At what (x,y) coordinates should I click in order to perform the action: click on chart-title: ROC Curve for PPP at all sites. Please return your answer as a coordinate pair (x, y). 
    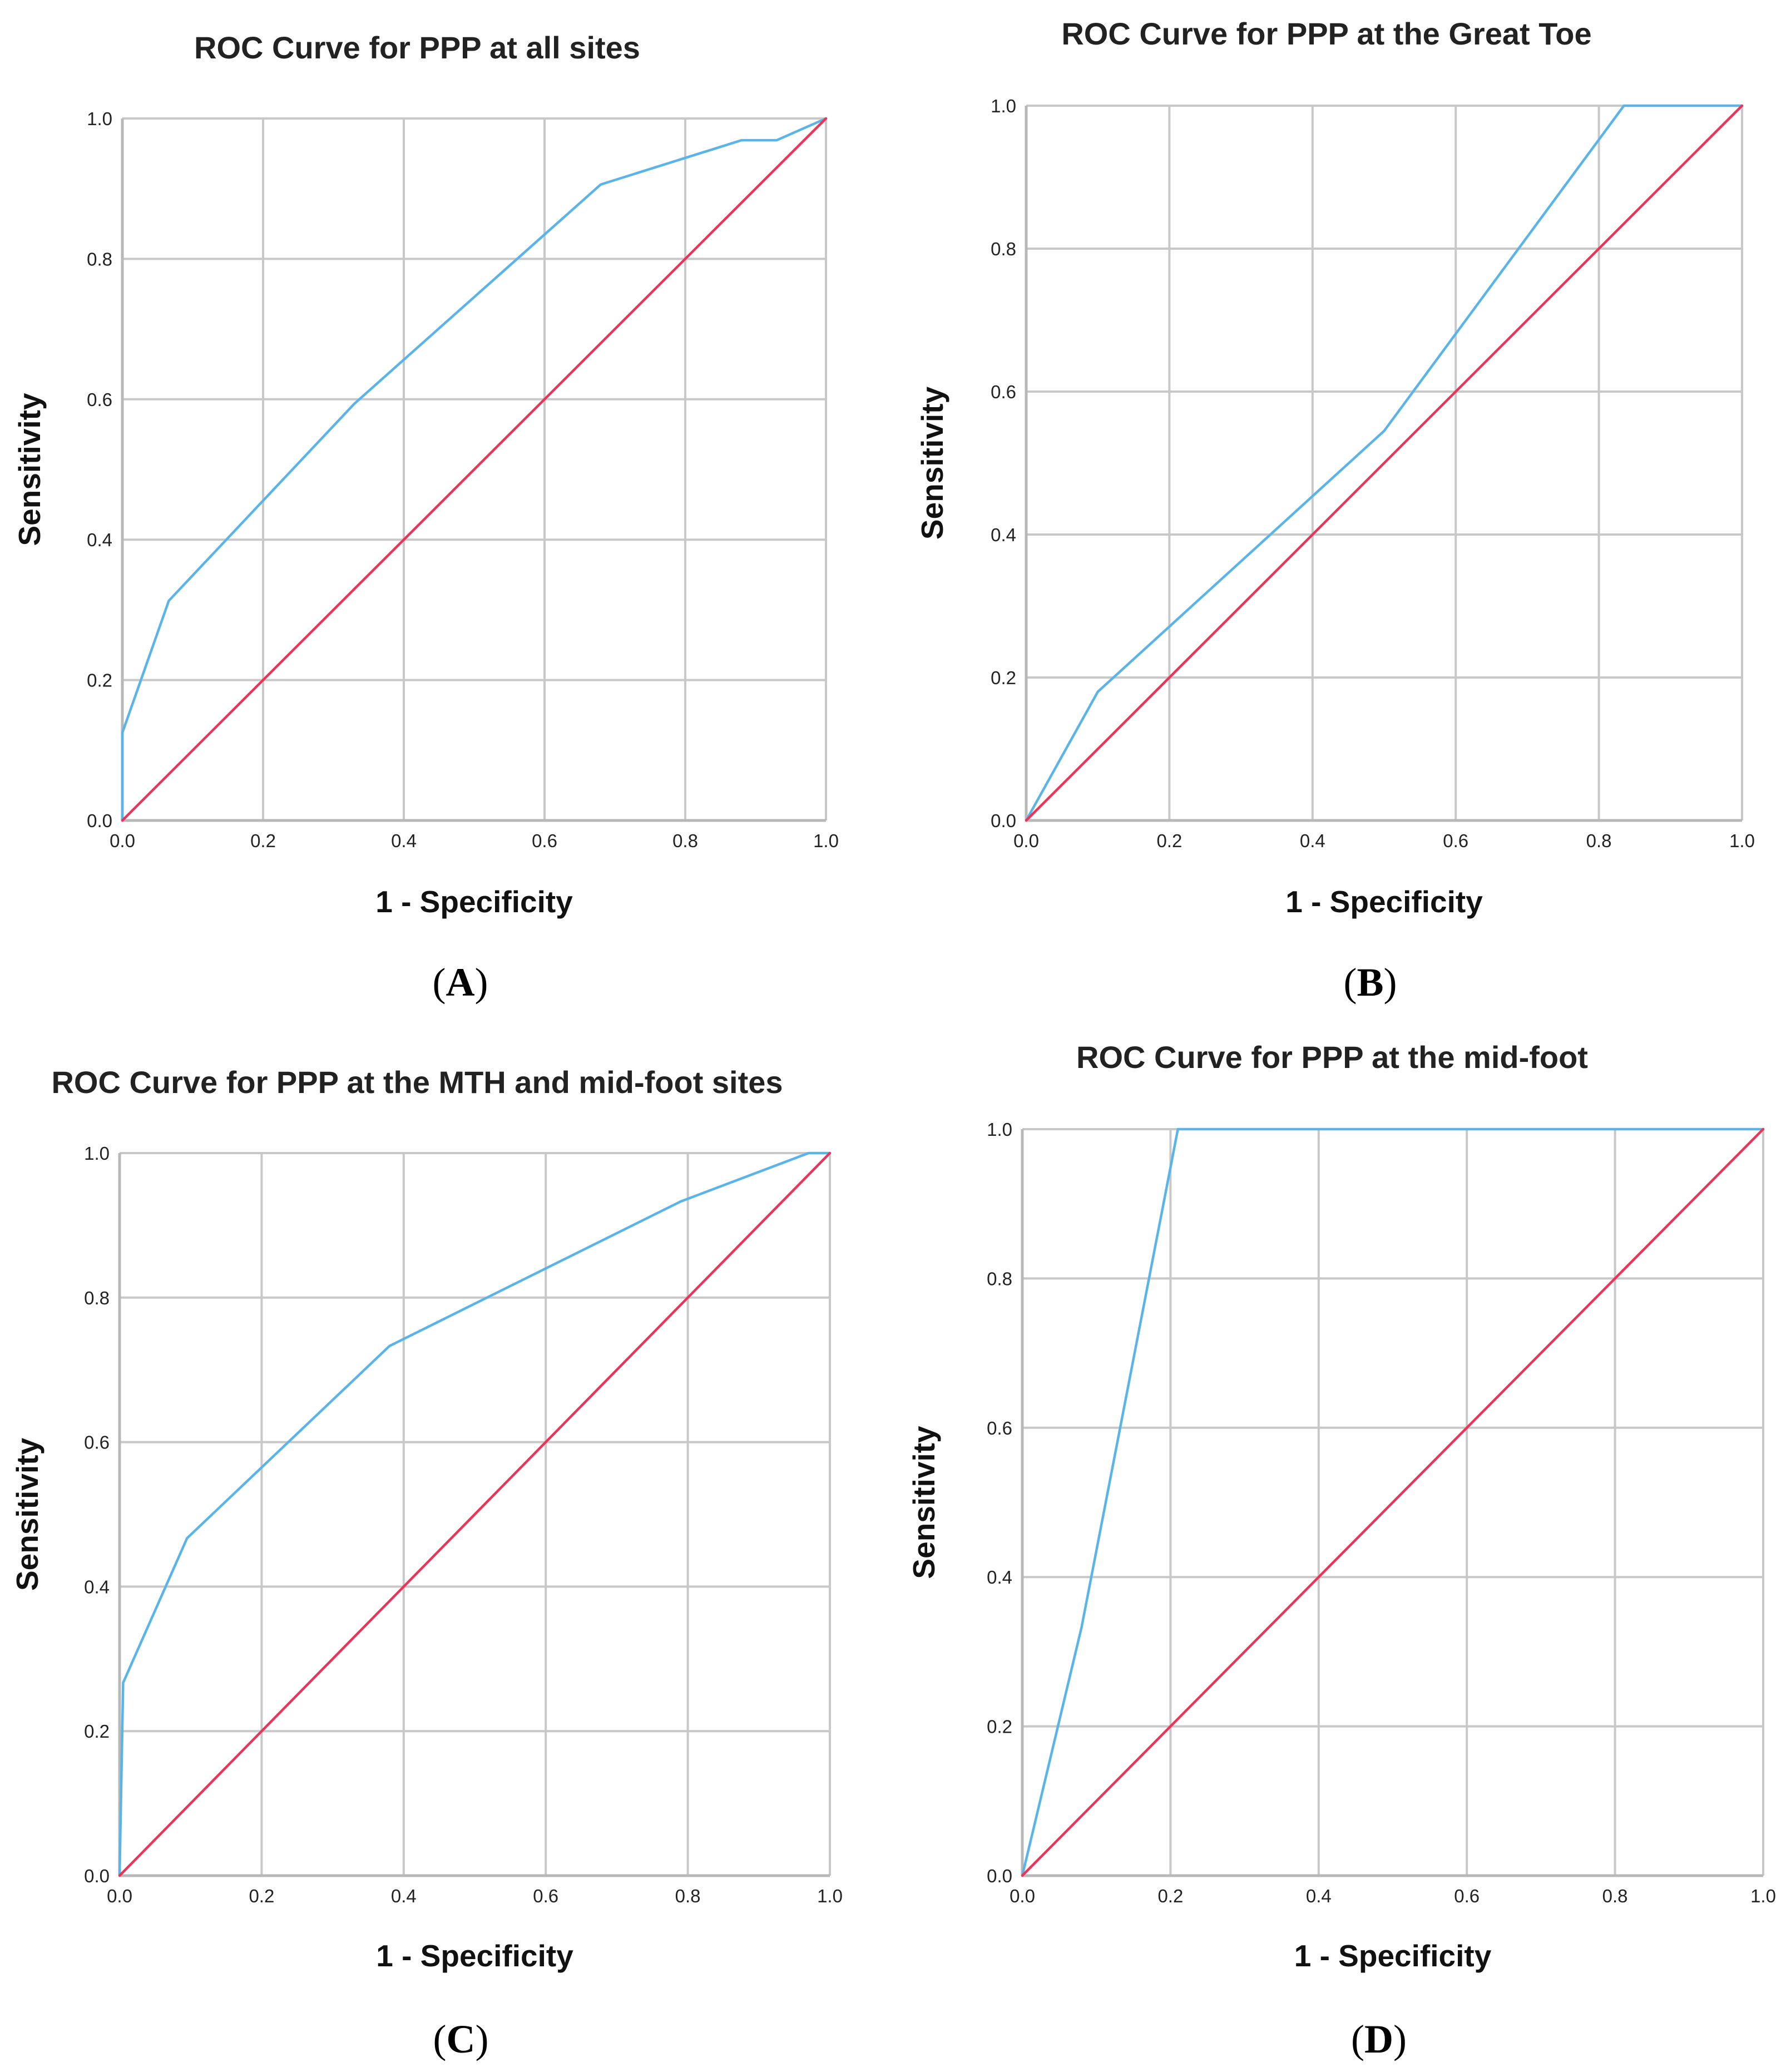
    Looking at the image, I should click on (417, 47).